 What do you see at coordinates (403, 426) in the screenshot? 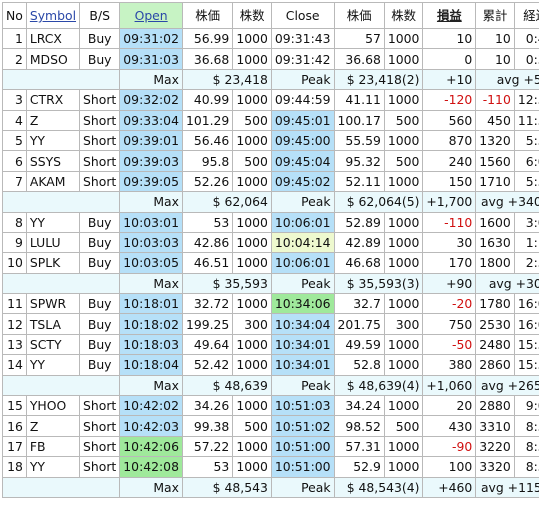
I see `close-qty-cell: 500` at bounding box center [403, 426].